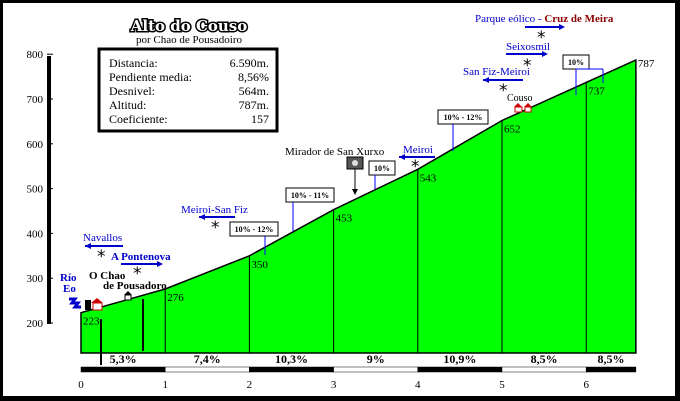 This screenshot has height=401, width=680. I want to click on parque-text: Parque eólico -, so click(509, 19).